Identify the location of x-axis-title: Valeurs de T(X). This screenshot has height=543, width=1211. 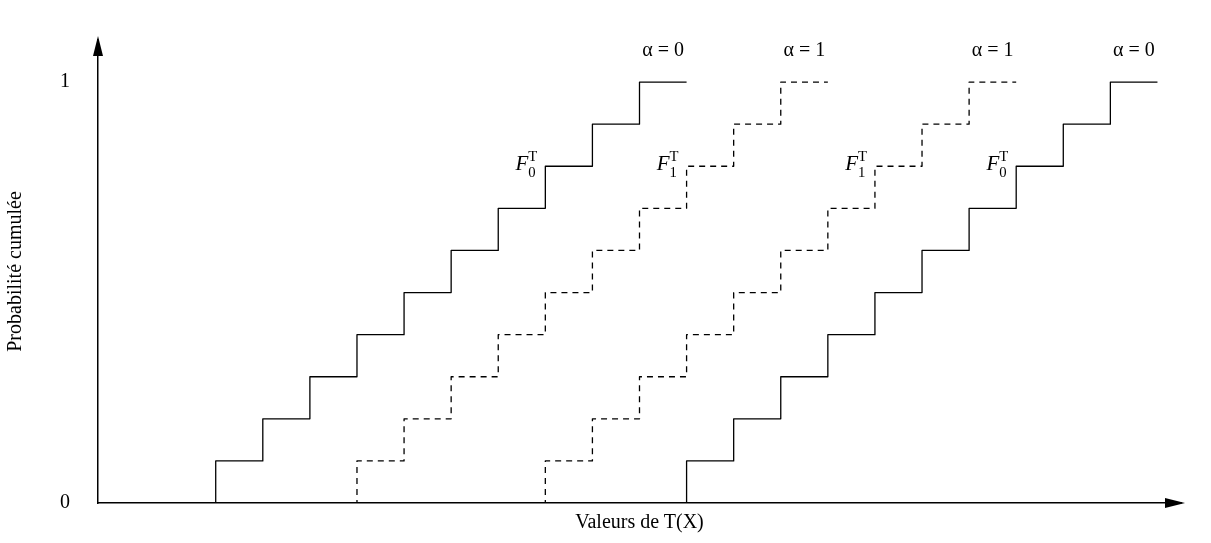
(639, 522).